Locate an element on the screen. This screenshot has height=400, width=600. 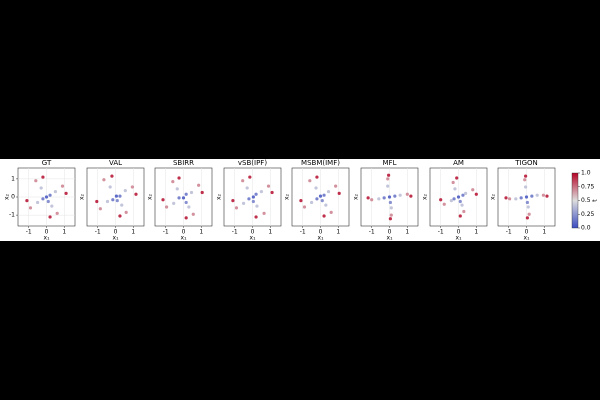
panel-title: vSB(IPF) is located at coordinates (252, 163).